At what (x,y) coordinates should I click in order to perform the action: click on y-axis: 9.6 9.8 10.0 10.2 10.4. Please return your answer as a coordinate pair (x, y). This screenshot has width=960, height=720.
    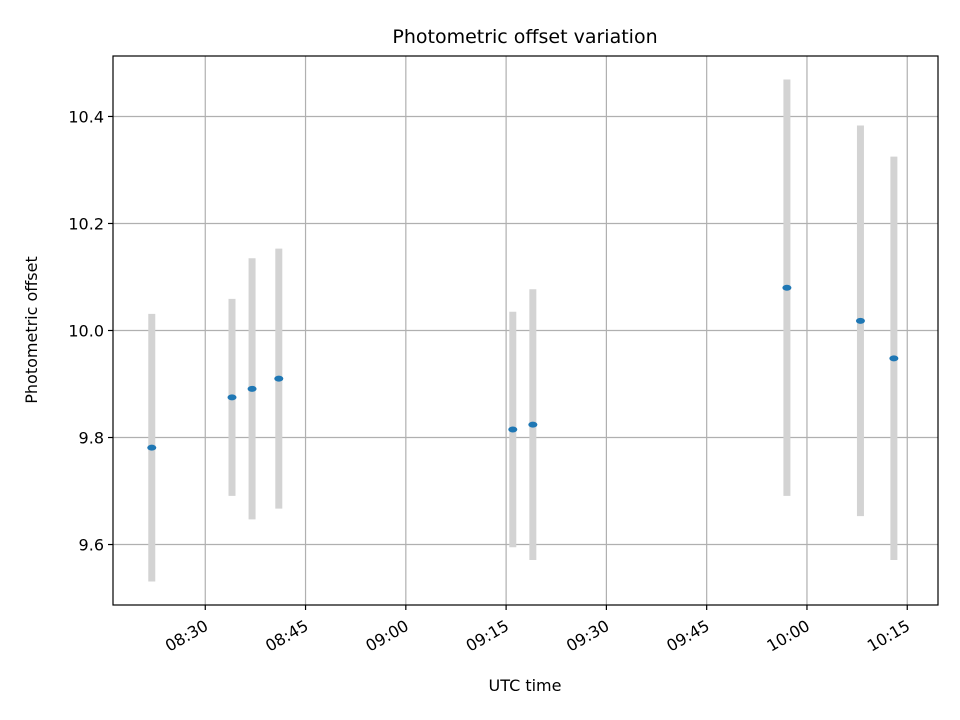
    Looking at the image, I should click on (90, 331).